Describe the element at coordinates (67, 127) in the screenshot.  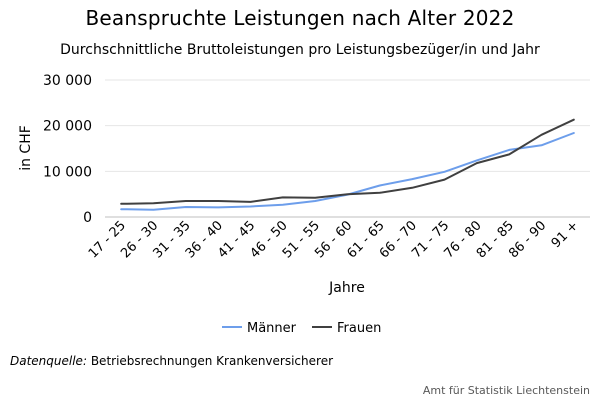
I see `y-tick-label: 20 000` at that location.